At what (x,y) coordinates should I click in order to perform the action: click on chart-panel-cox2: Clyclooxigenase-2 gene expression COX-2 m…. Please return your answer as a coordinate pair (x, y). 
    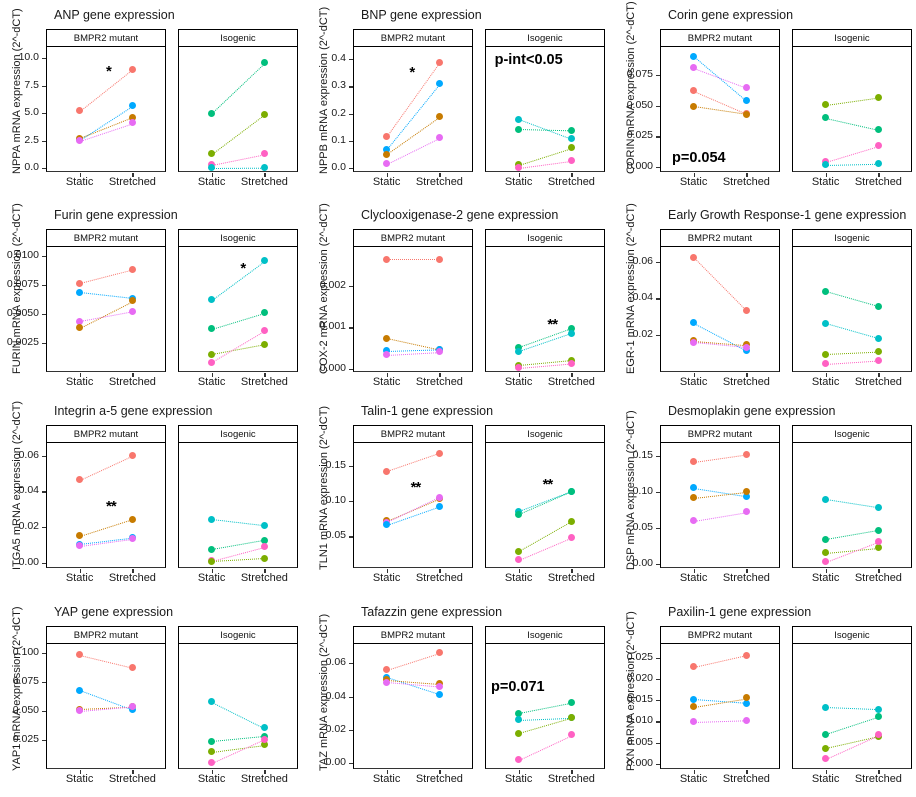
    Looking at the image, I should click on (458, 298).